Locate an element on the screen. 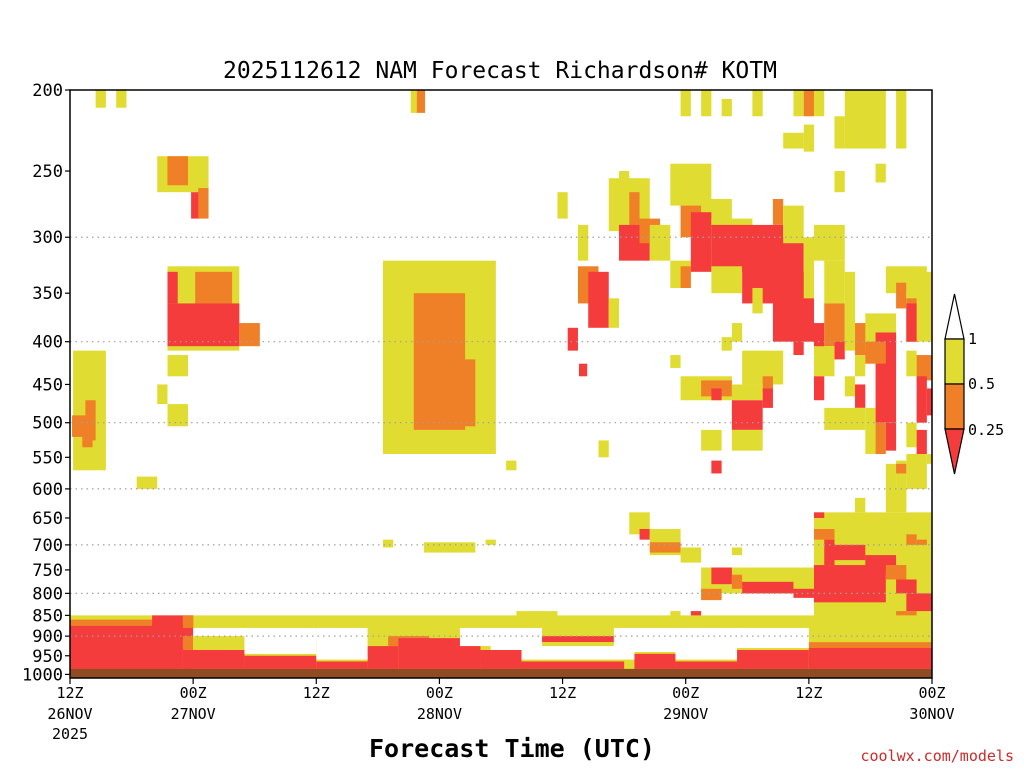  x-tick-time-72: 12Z is located at coordinates (808, 693).